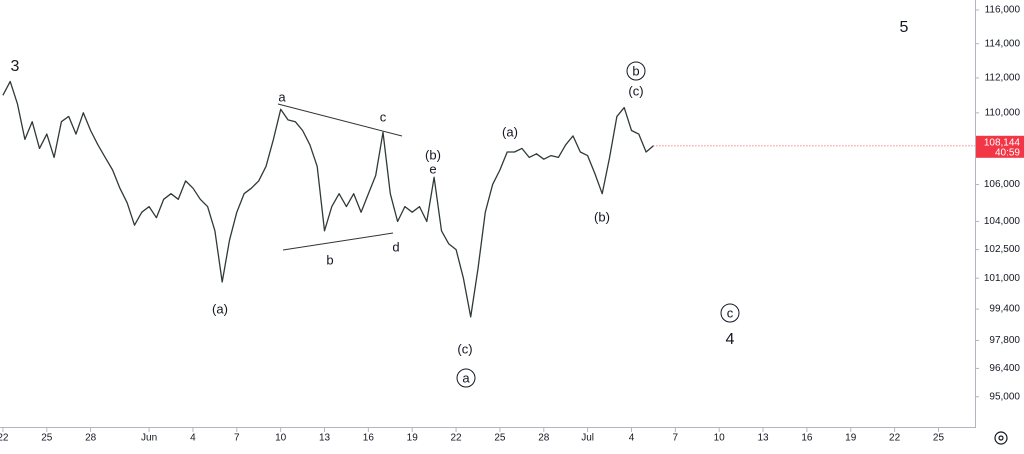 The image size is (1024, 454). I want to click on y-tick-label: 110,000, so click(1003, 112).